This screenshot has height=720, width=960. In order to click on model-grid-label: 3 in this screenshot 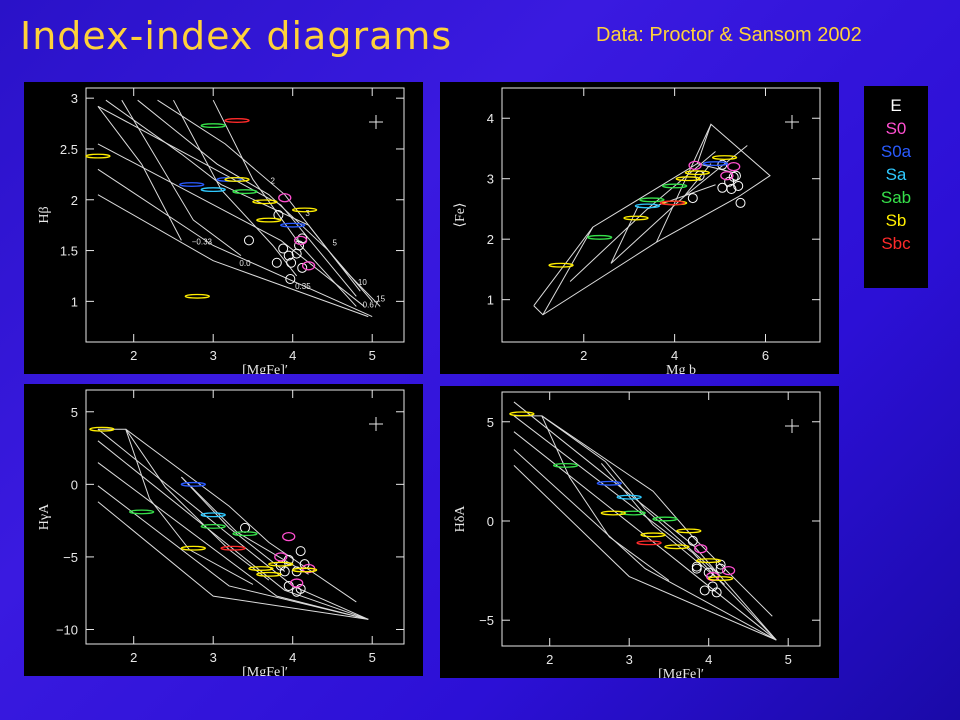, I will do `click(307, 213)`.